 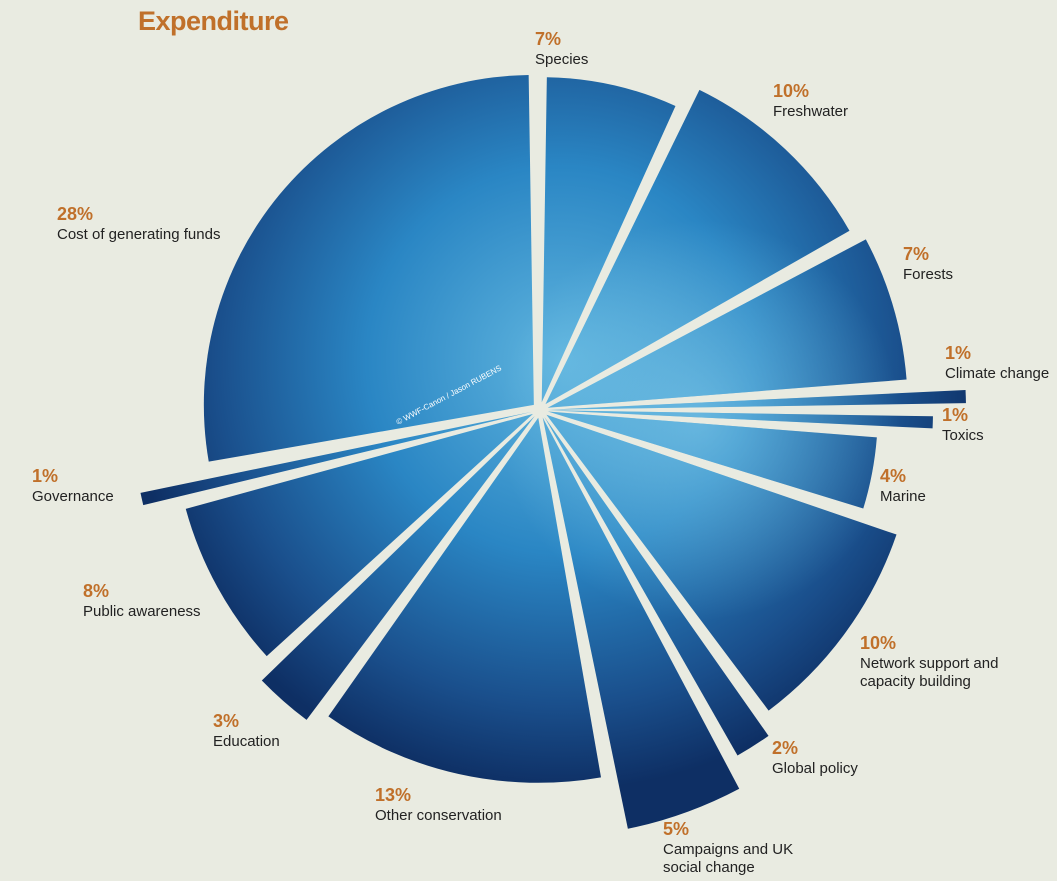 What do you see at coordinates (815, 757) in the screenshot?
I see `slice-label: 2% Global policy` at bounding box center [815, 757].